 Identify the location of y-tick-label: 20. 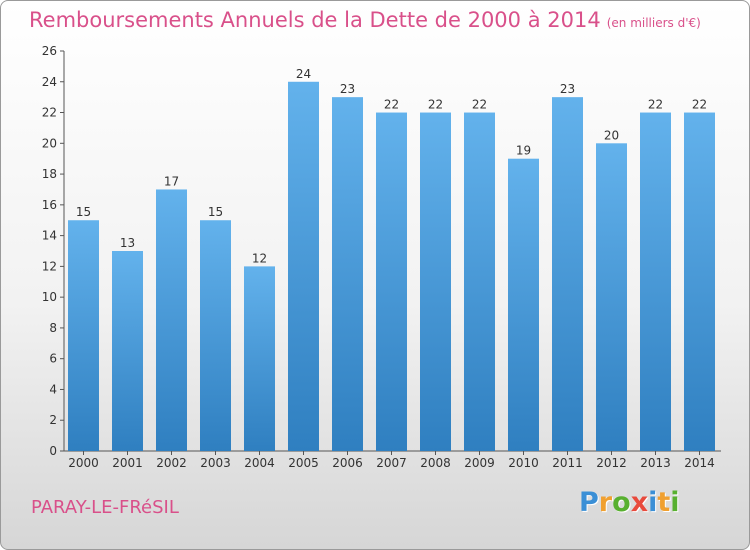
(49, 143).